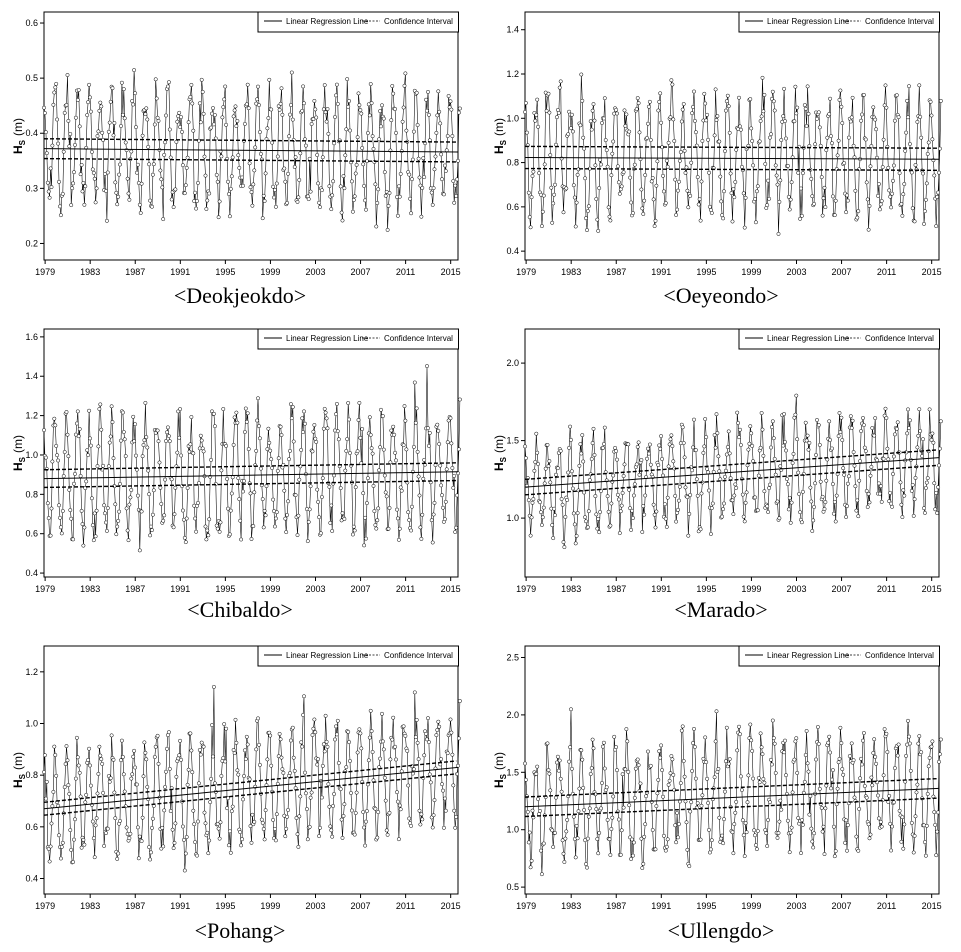  What do you see at coordinates (405, 589) in the screenshot?
I see `x-tick-label: 2011` at bounding box center [405, 589].